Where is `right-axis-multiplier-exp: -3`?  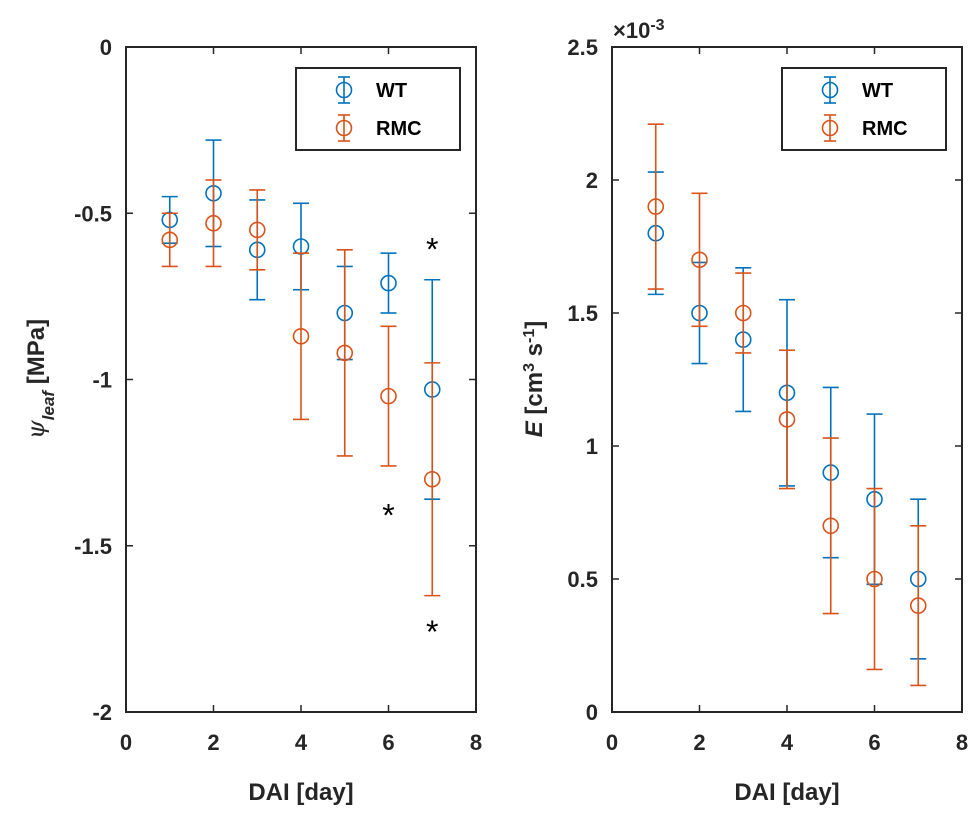
right-axis-multiplier-exp: -3 is located at coordinates (657, 25).